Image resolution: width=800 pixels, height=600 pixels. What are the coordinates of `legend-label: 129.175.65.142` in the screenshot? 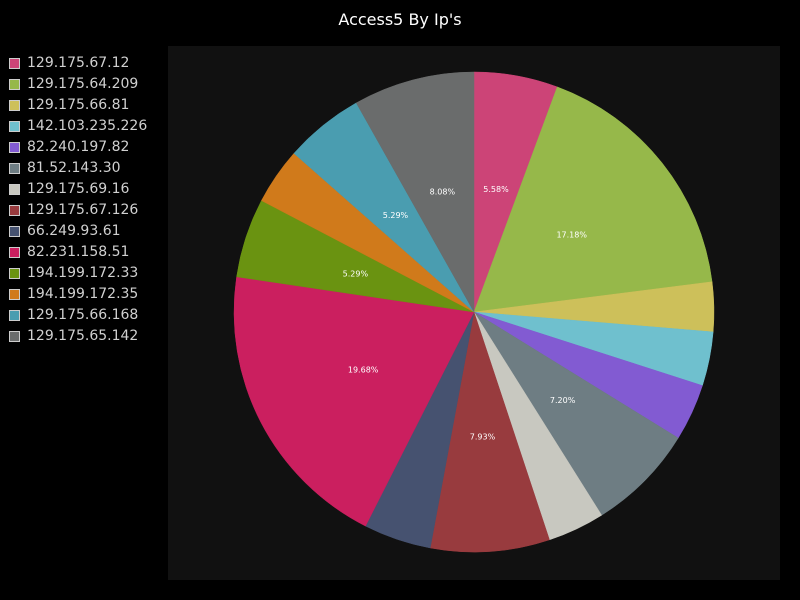 It's located at (83, 336).